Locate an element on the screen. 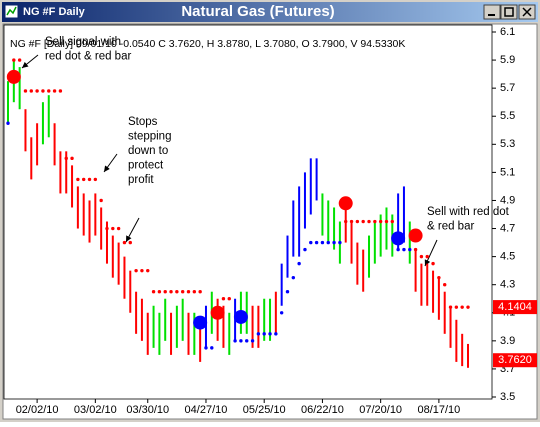  annotation-text: Stops is located at coordinates (143, 122).